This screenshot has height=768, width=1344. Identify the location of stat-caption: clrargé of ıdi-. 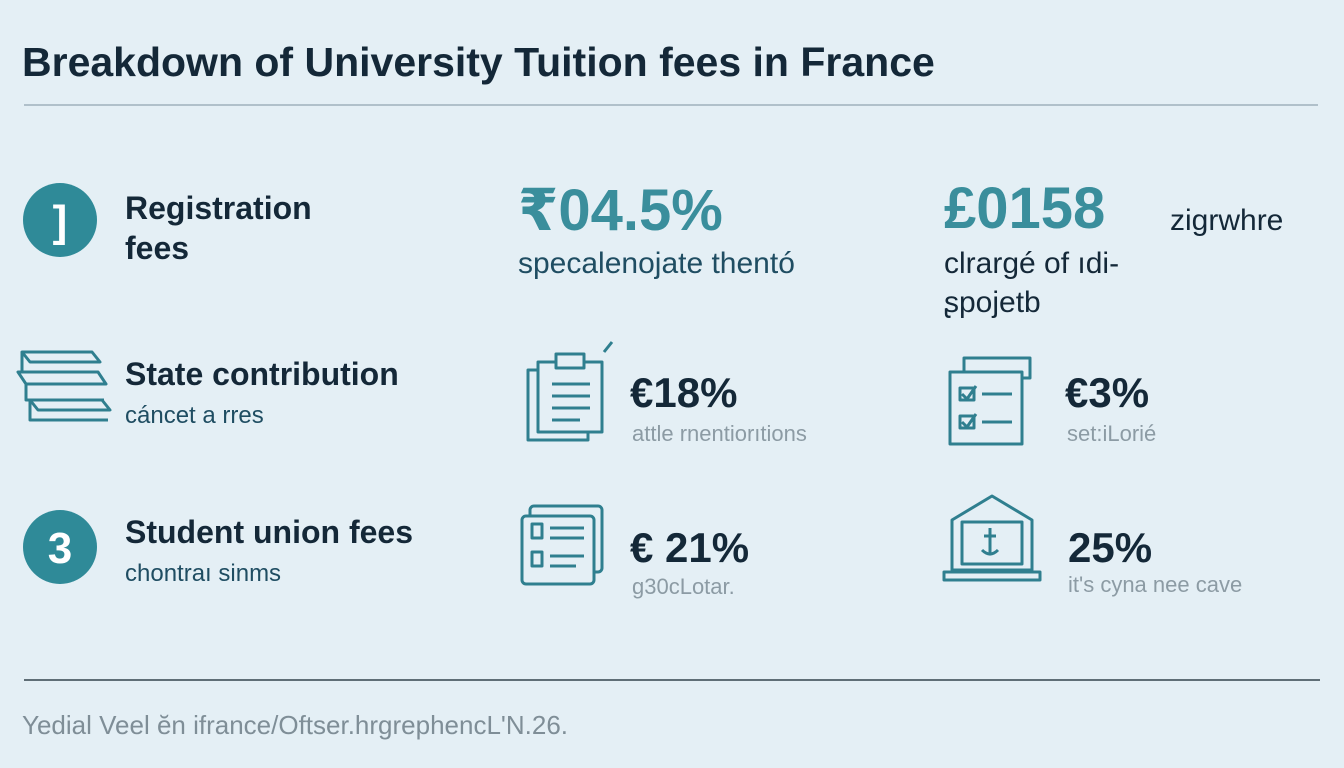
(1031, 263).